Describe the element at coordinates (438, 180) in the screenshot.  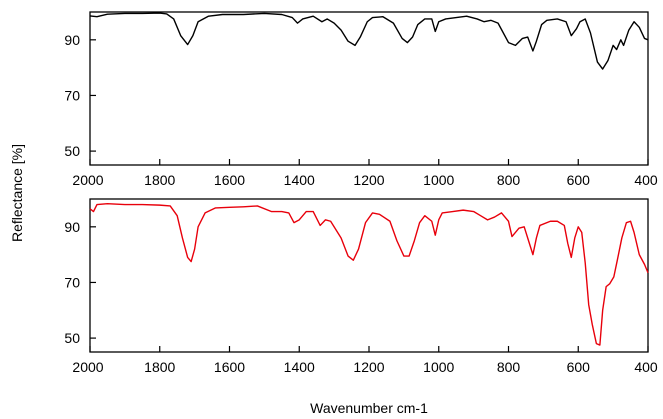
I see `top-x-tick-label: 1000` at that location.